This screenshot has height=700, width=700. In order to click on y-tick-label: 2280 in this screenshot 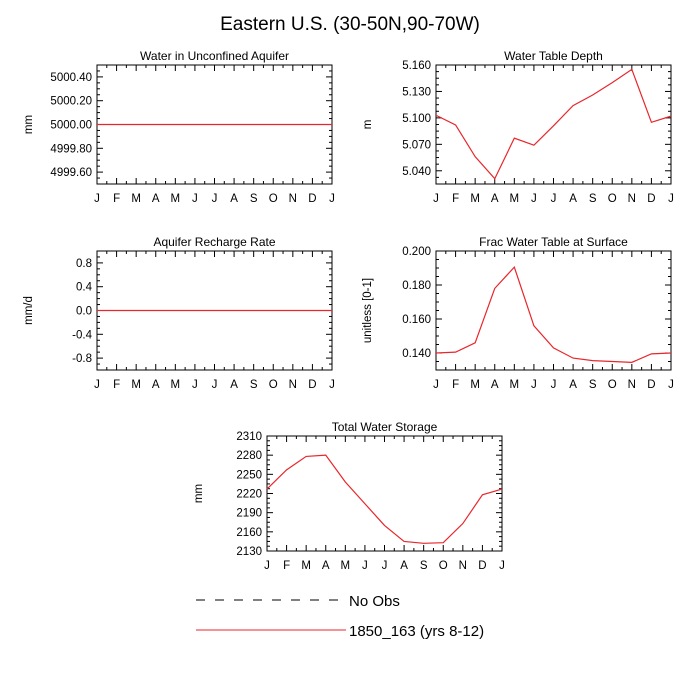, I will do `click(249, 456)`.